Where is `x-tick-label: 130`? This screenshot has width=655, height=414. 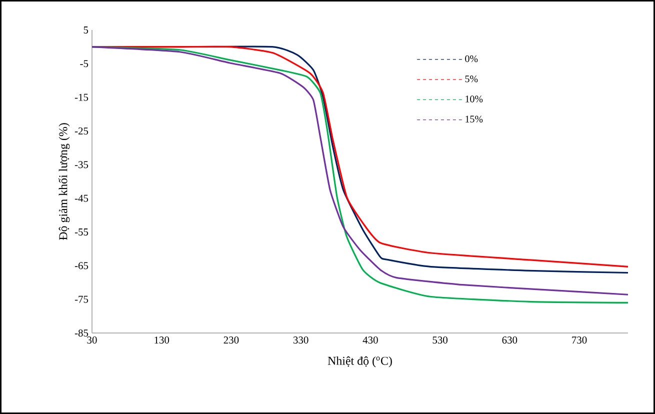
x-tick-label: 130 is located at coordinates (162, 340).